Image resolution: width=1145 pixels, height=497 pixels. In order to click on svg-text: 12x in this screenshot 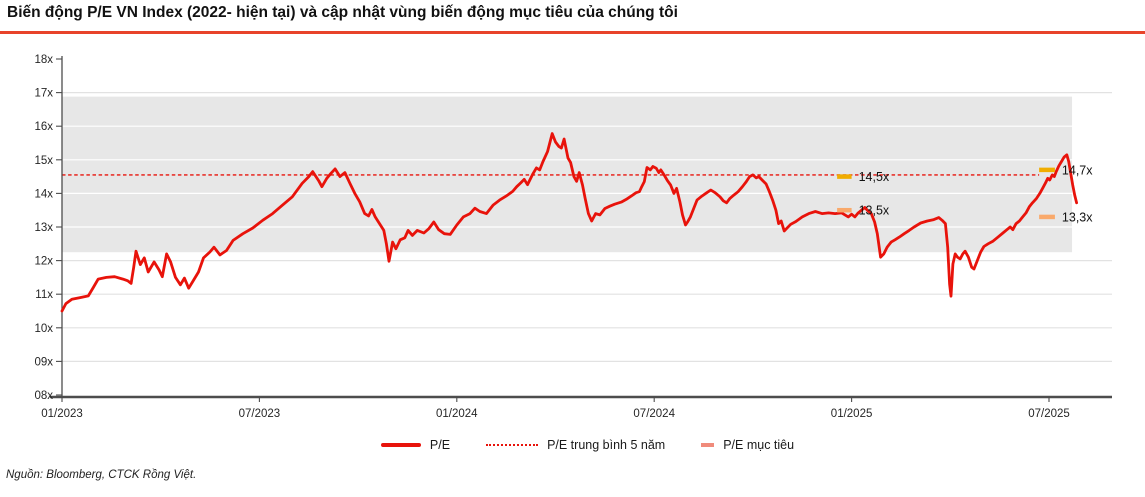, I will do `click(43, 262)`.